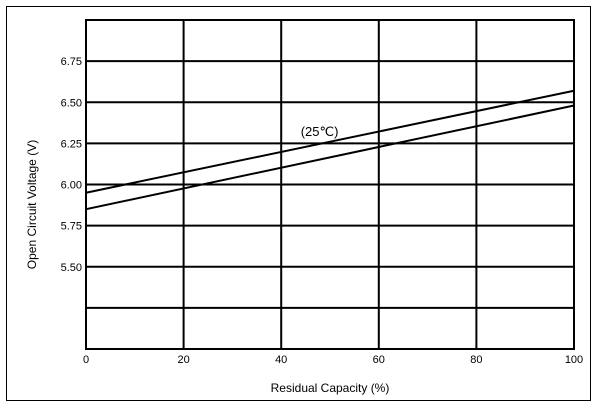 This screenshot has height=405, width=599. What do you see at coordinates (71, 144) in the screenshot?
I see `y-tick-label: 6.25` at bounding box center [71, 144].